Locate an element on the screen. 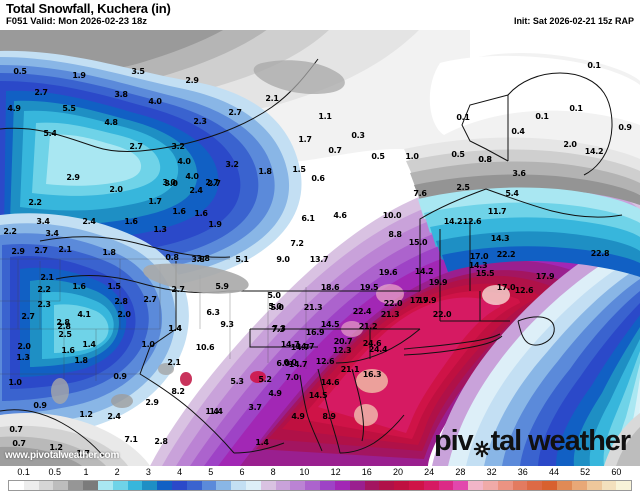 Image resolution: width=640 pixels, height=494 pixels. contour-value-label: 1.4 is located at coordinates (262, 442).